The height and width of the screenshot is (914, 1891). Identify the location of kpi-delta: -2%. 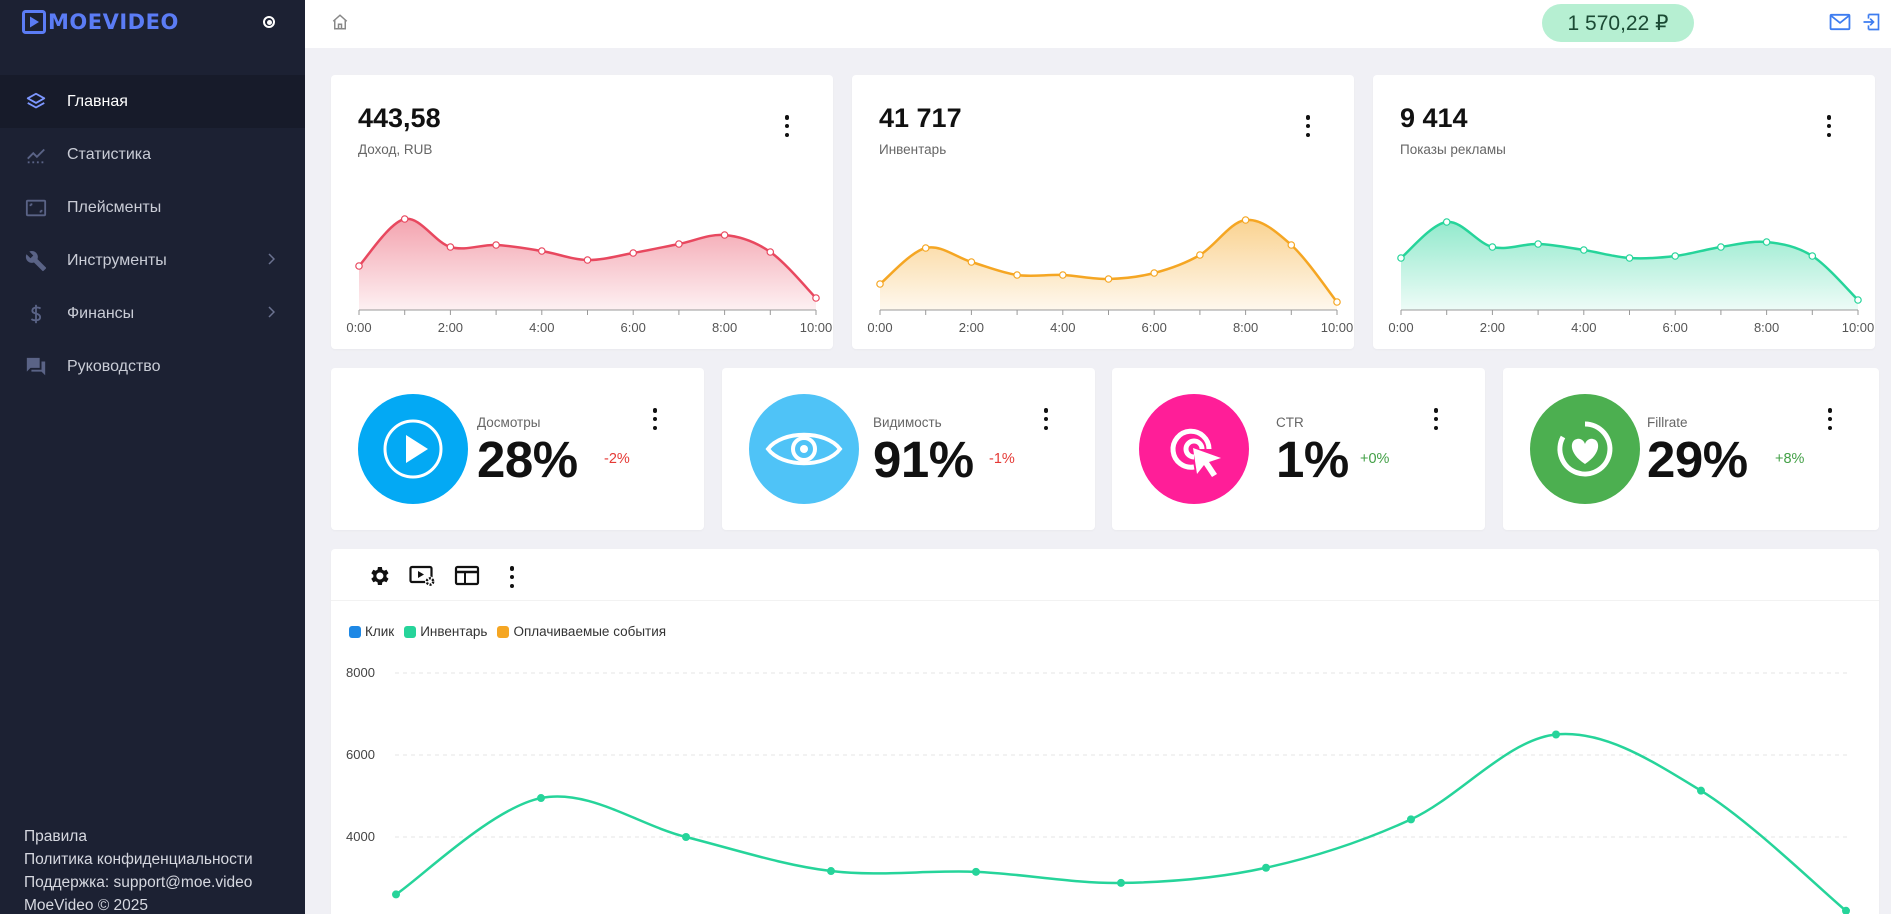
(617, 459).